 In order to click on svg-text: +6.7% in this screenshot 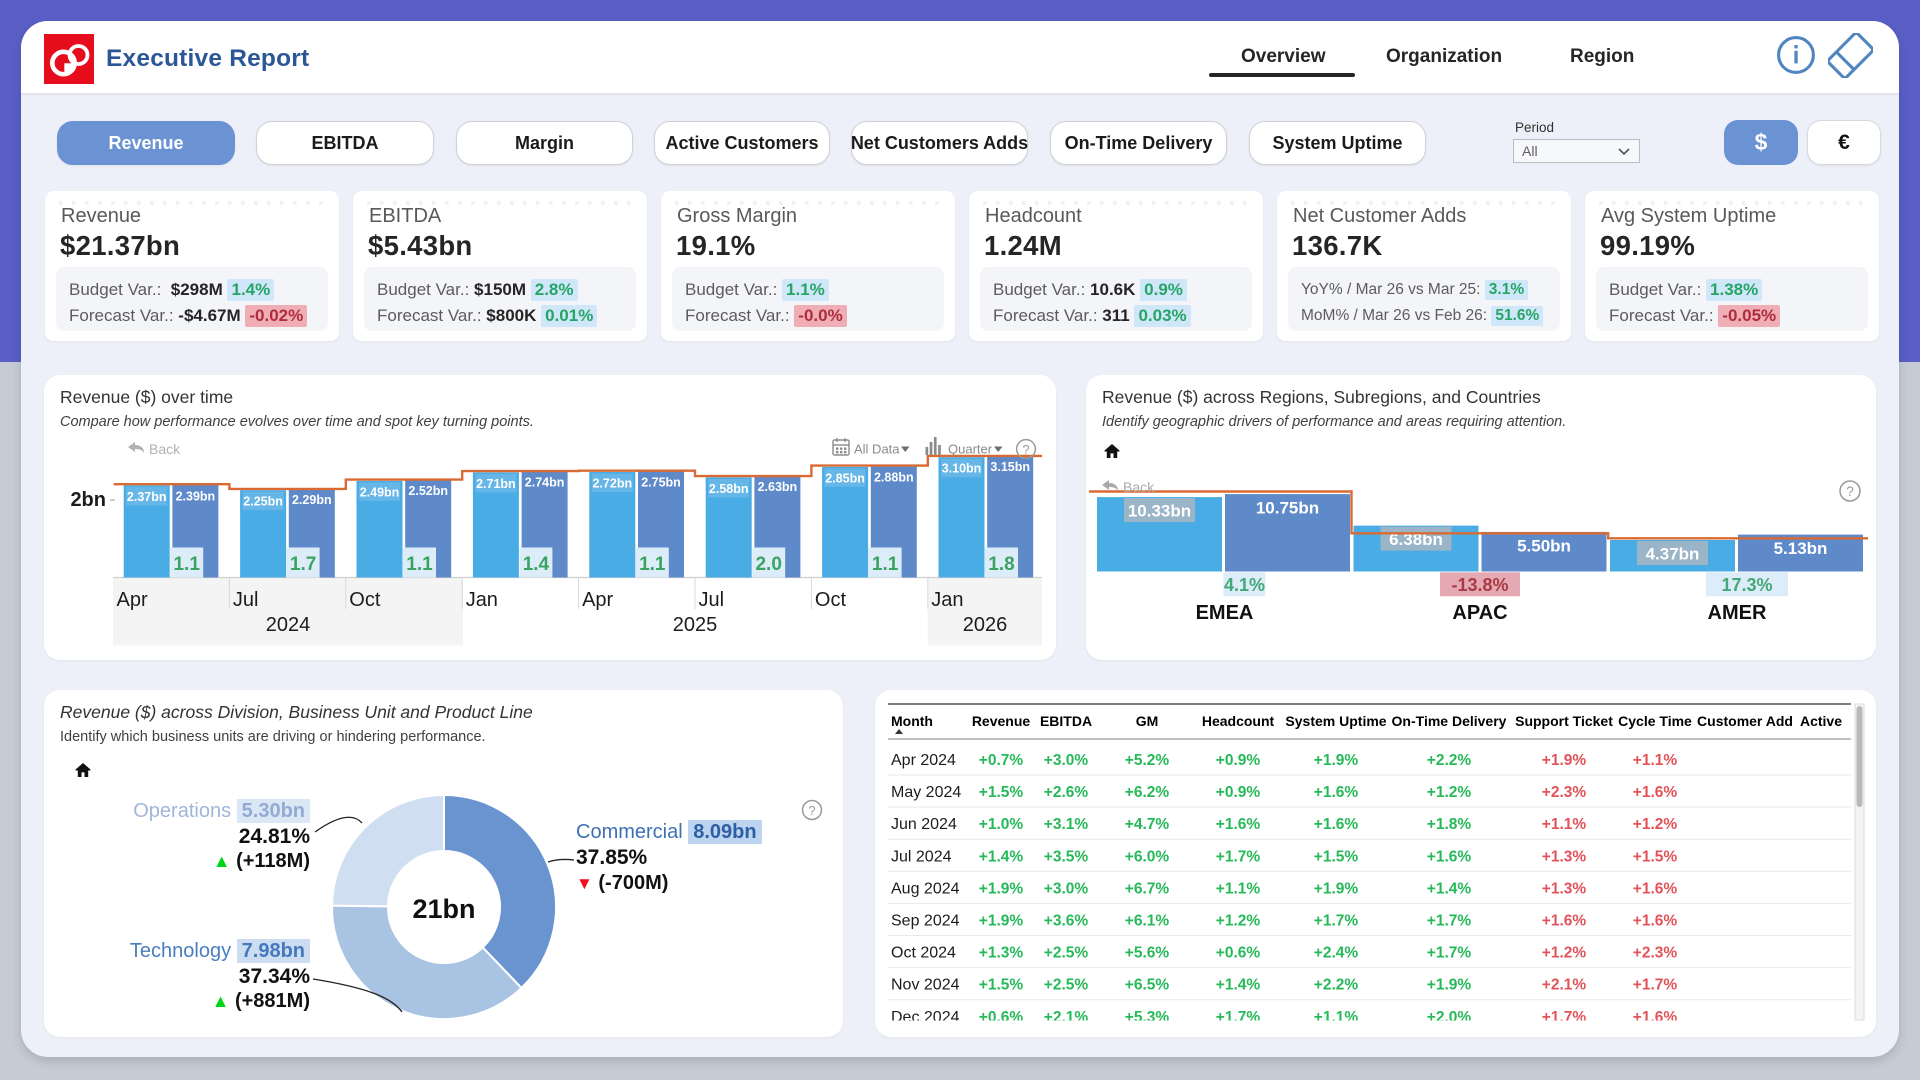, I will do `click(1147, 888)`.